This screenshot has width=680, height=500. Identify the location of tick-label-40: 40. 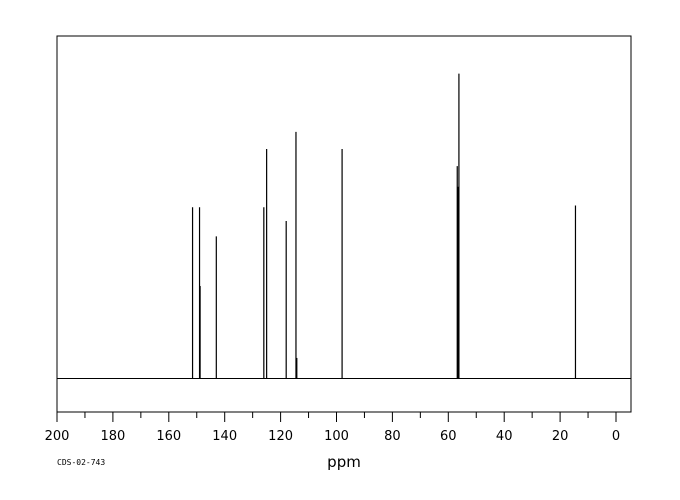
(504, 436).